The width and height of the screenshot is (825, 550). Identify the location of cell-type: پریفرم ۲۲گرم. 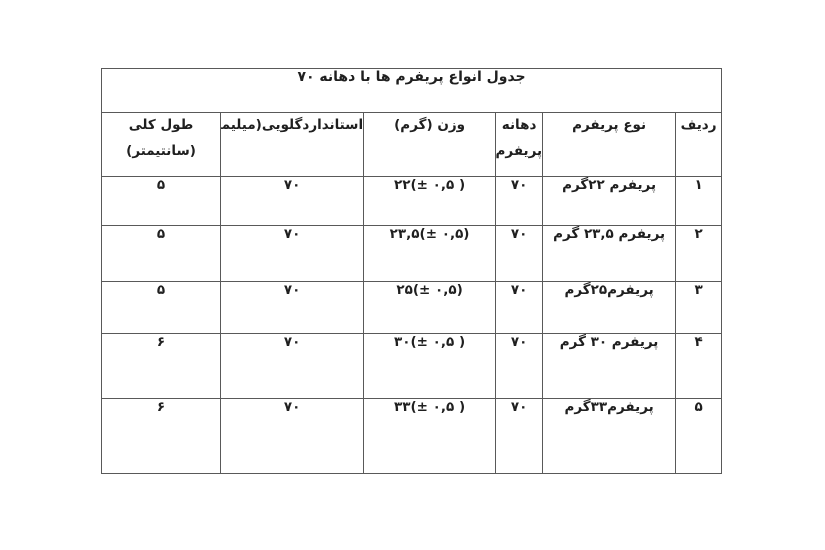
(609, 201).